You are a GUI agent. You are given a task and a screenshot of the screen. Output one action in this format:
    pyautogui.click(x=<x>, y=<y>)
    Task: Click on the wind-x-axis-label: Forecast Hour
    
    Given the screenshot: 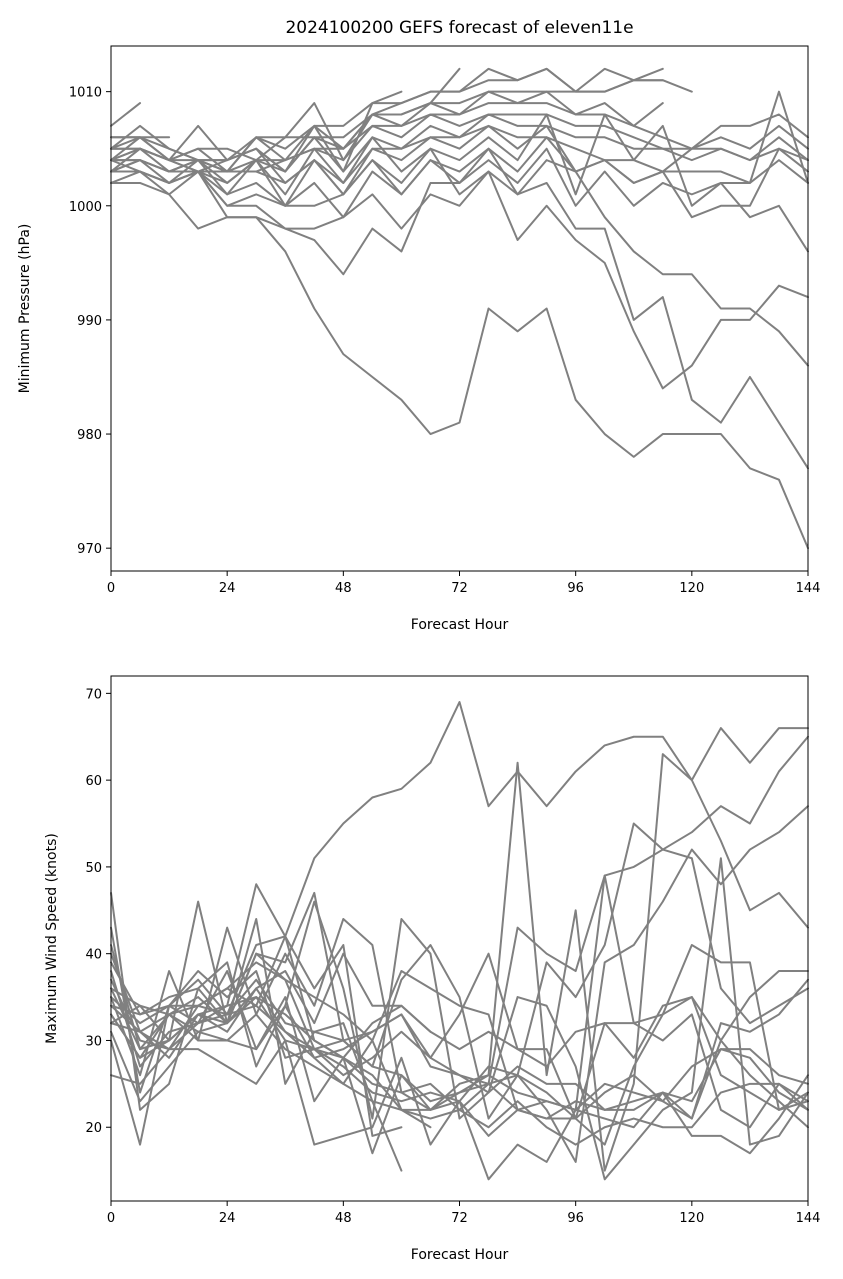 What is the action you would take?
    pyautogui.click(x=460, y=1255)
    